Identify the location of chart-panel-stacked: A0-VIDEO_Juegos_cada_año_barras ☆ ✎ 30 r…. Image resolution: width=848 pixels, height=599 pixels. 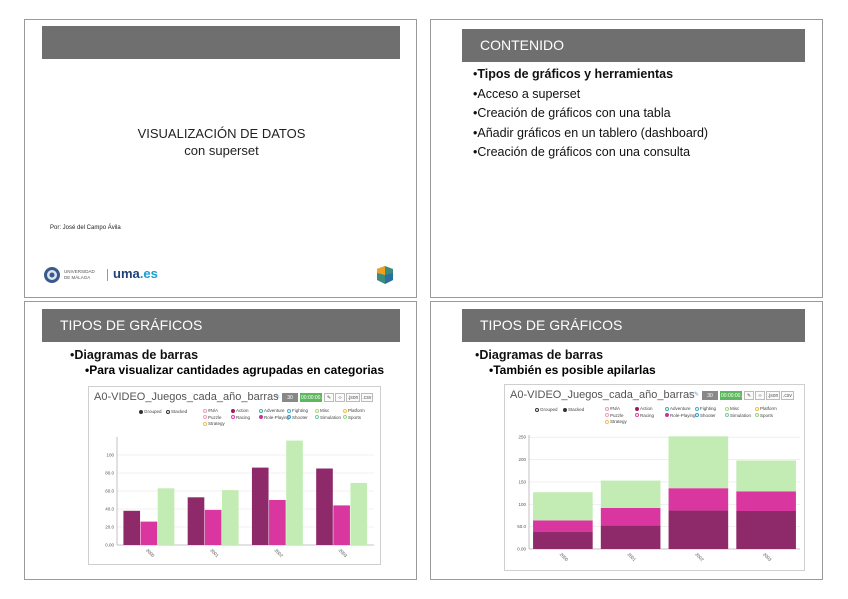
(654, 477).